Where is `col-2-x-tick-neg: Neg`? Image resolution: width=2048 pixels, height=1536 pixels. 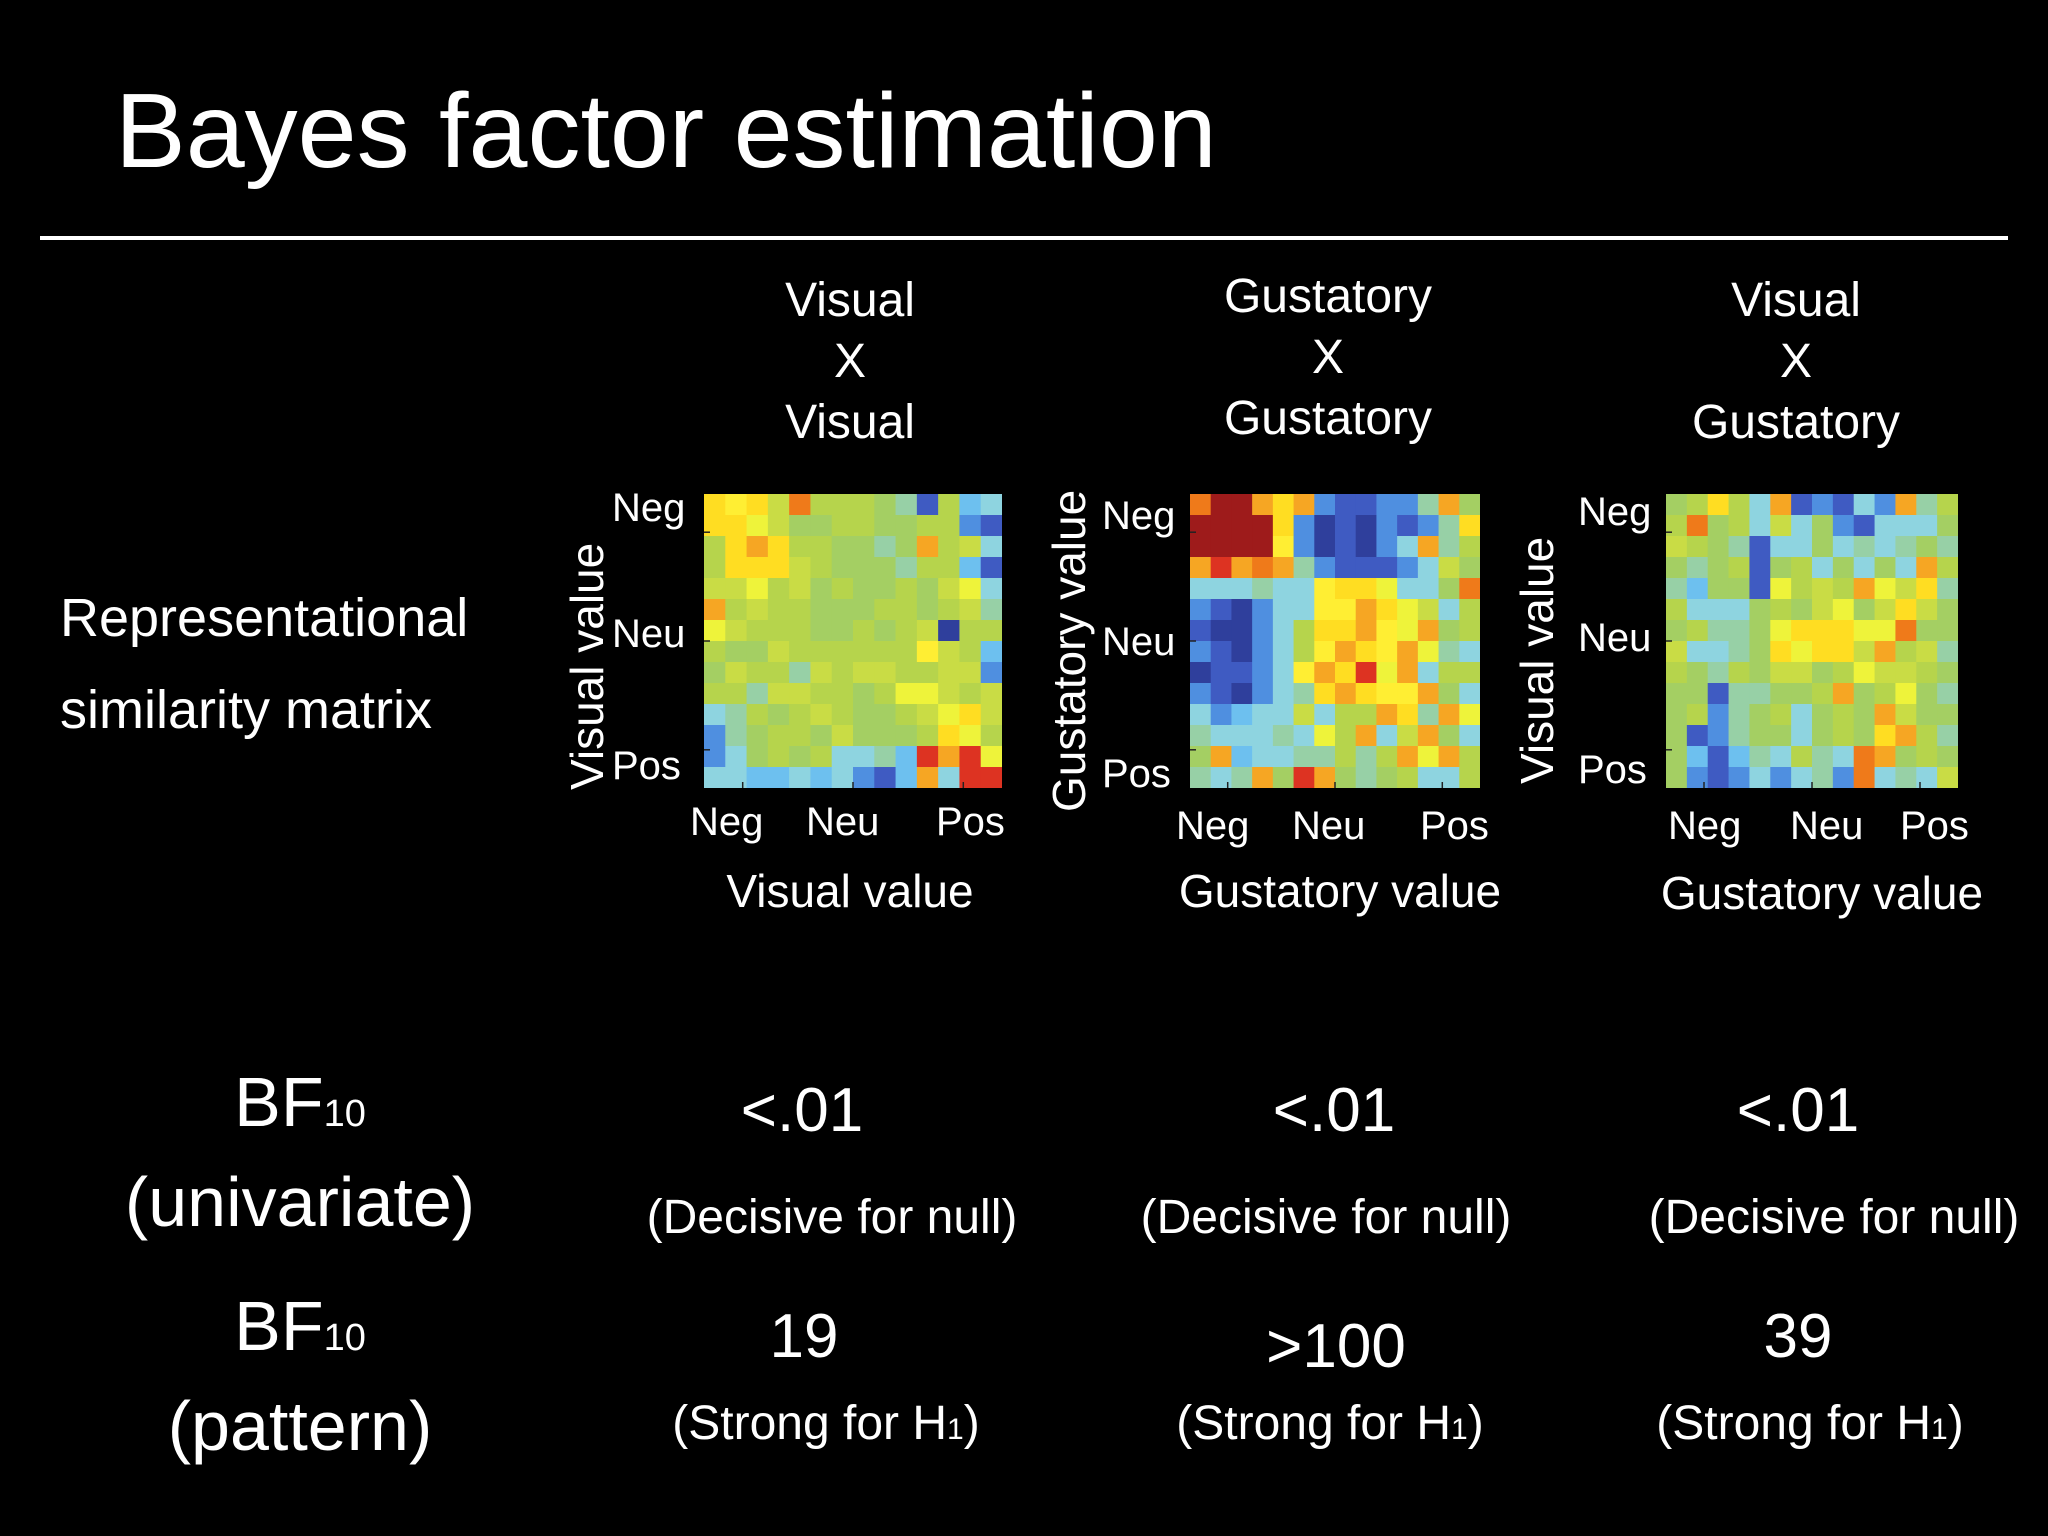
col-2-x-tick-neg: Neg is located at coordinates (1213, 826).